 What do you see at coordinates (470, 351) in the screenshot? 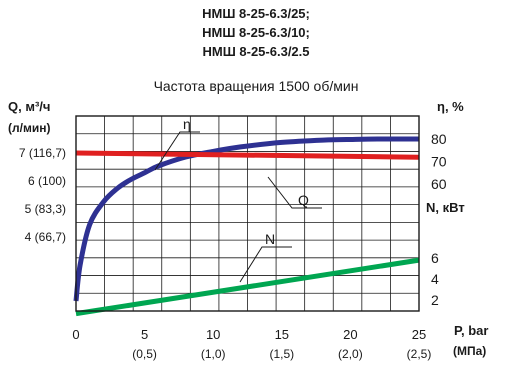
I see `x-axis-title-sub: (МПа)` at bounding box center [470, 351].